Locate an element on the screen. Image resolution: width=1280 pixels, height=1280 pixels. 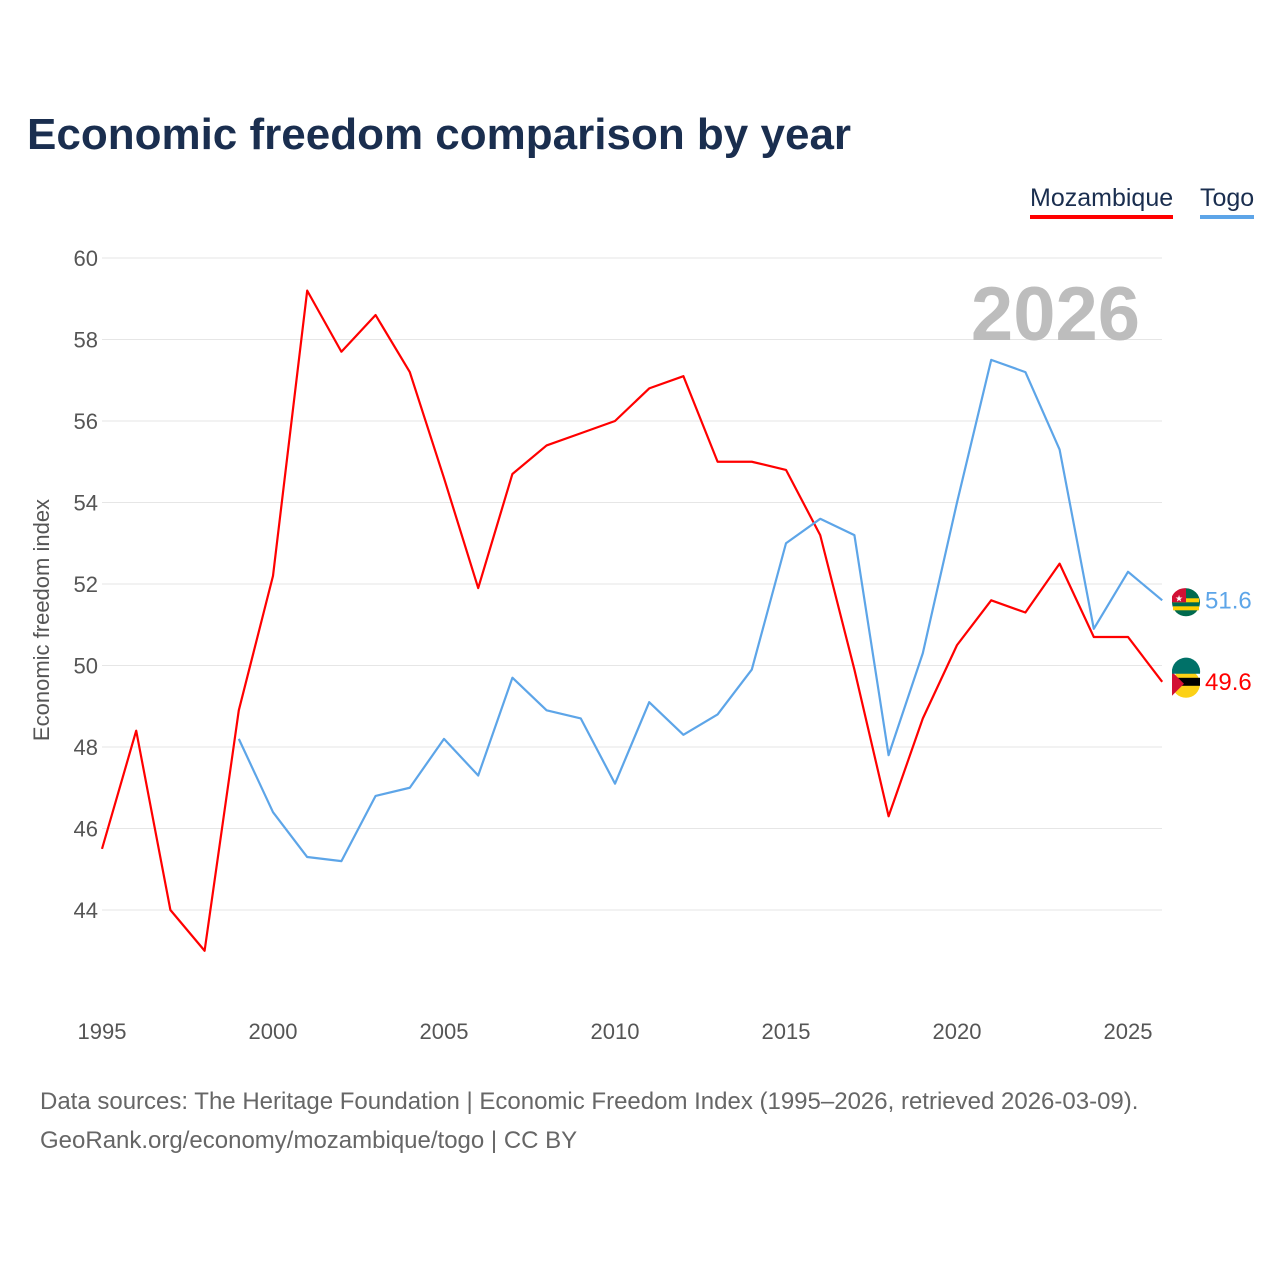
y-tick-label: 60 is located at coordinates (86, 258).